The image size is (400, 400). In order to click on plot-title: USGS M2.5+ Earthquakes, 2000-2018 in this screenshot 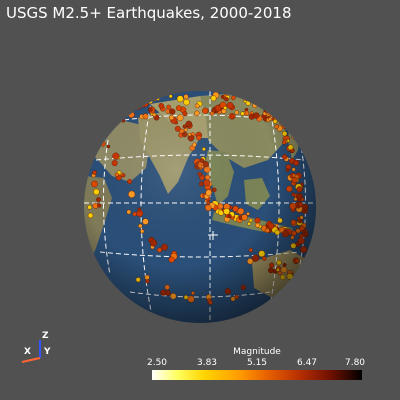, I will do `click(149, 13)`.